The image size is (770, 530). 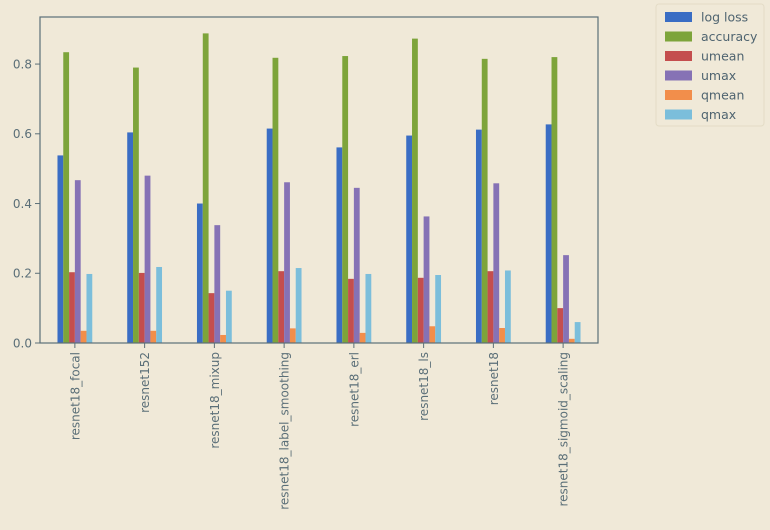 What do you see at coordinates (292, 335) in the screenshot?
I see `bar-qmean-resnet18_label_smoothing` at bounding box center [292, 335].